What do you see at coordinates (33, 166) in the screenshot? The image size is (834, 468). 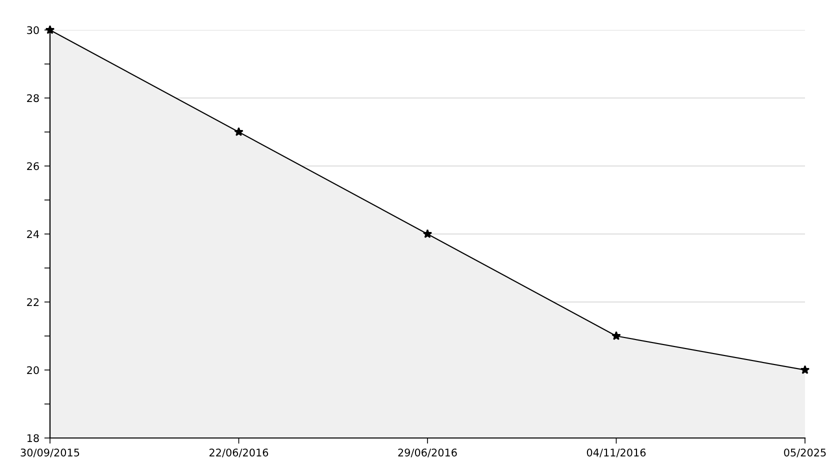 I see `y-tick-label: 26` at bounding box center [33, 166].